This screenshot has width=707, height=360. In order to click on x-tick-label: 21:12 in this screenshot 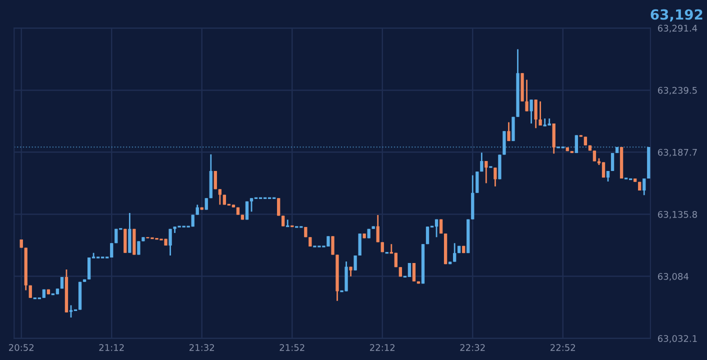, I will do `click(111, 347)`.